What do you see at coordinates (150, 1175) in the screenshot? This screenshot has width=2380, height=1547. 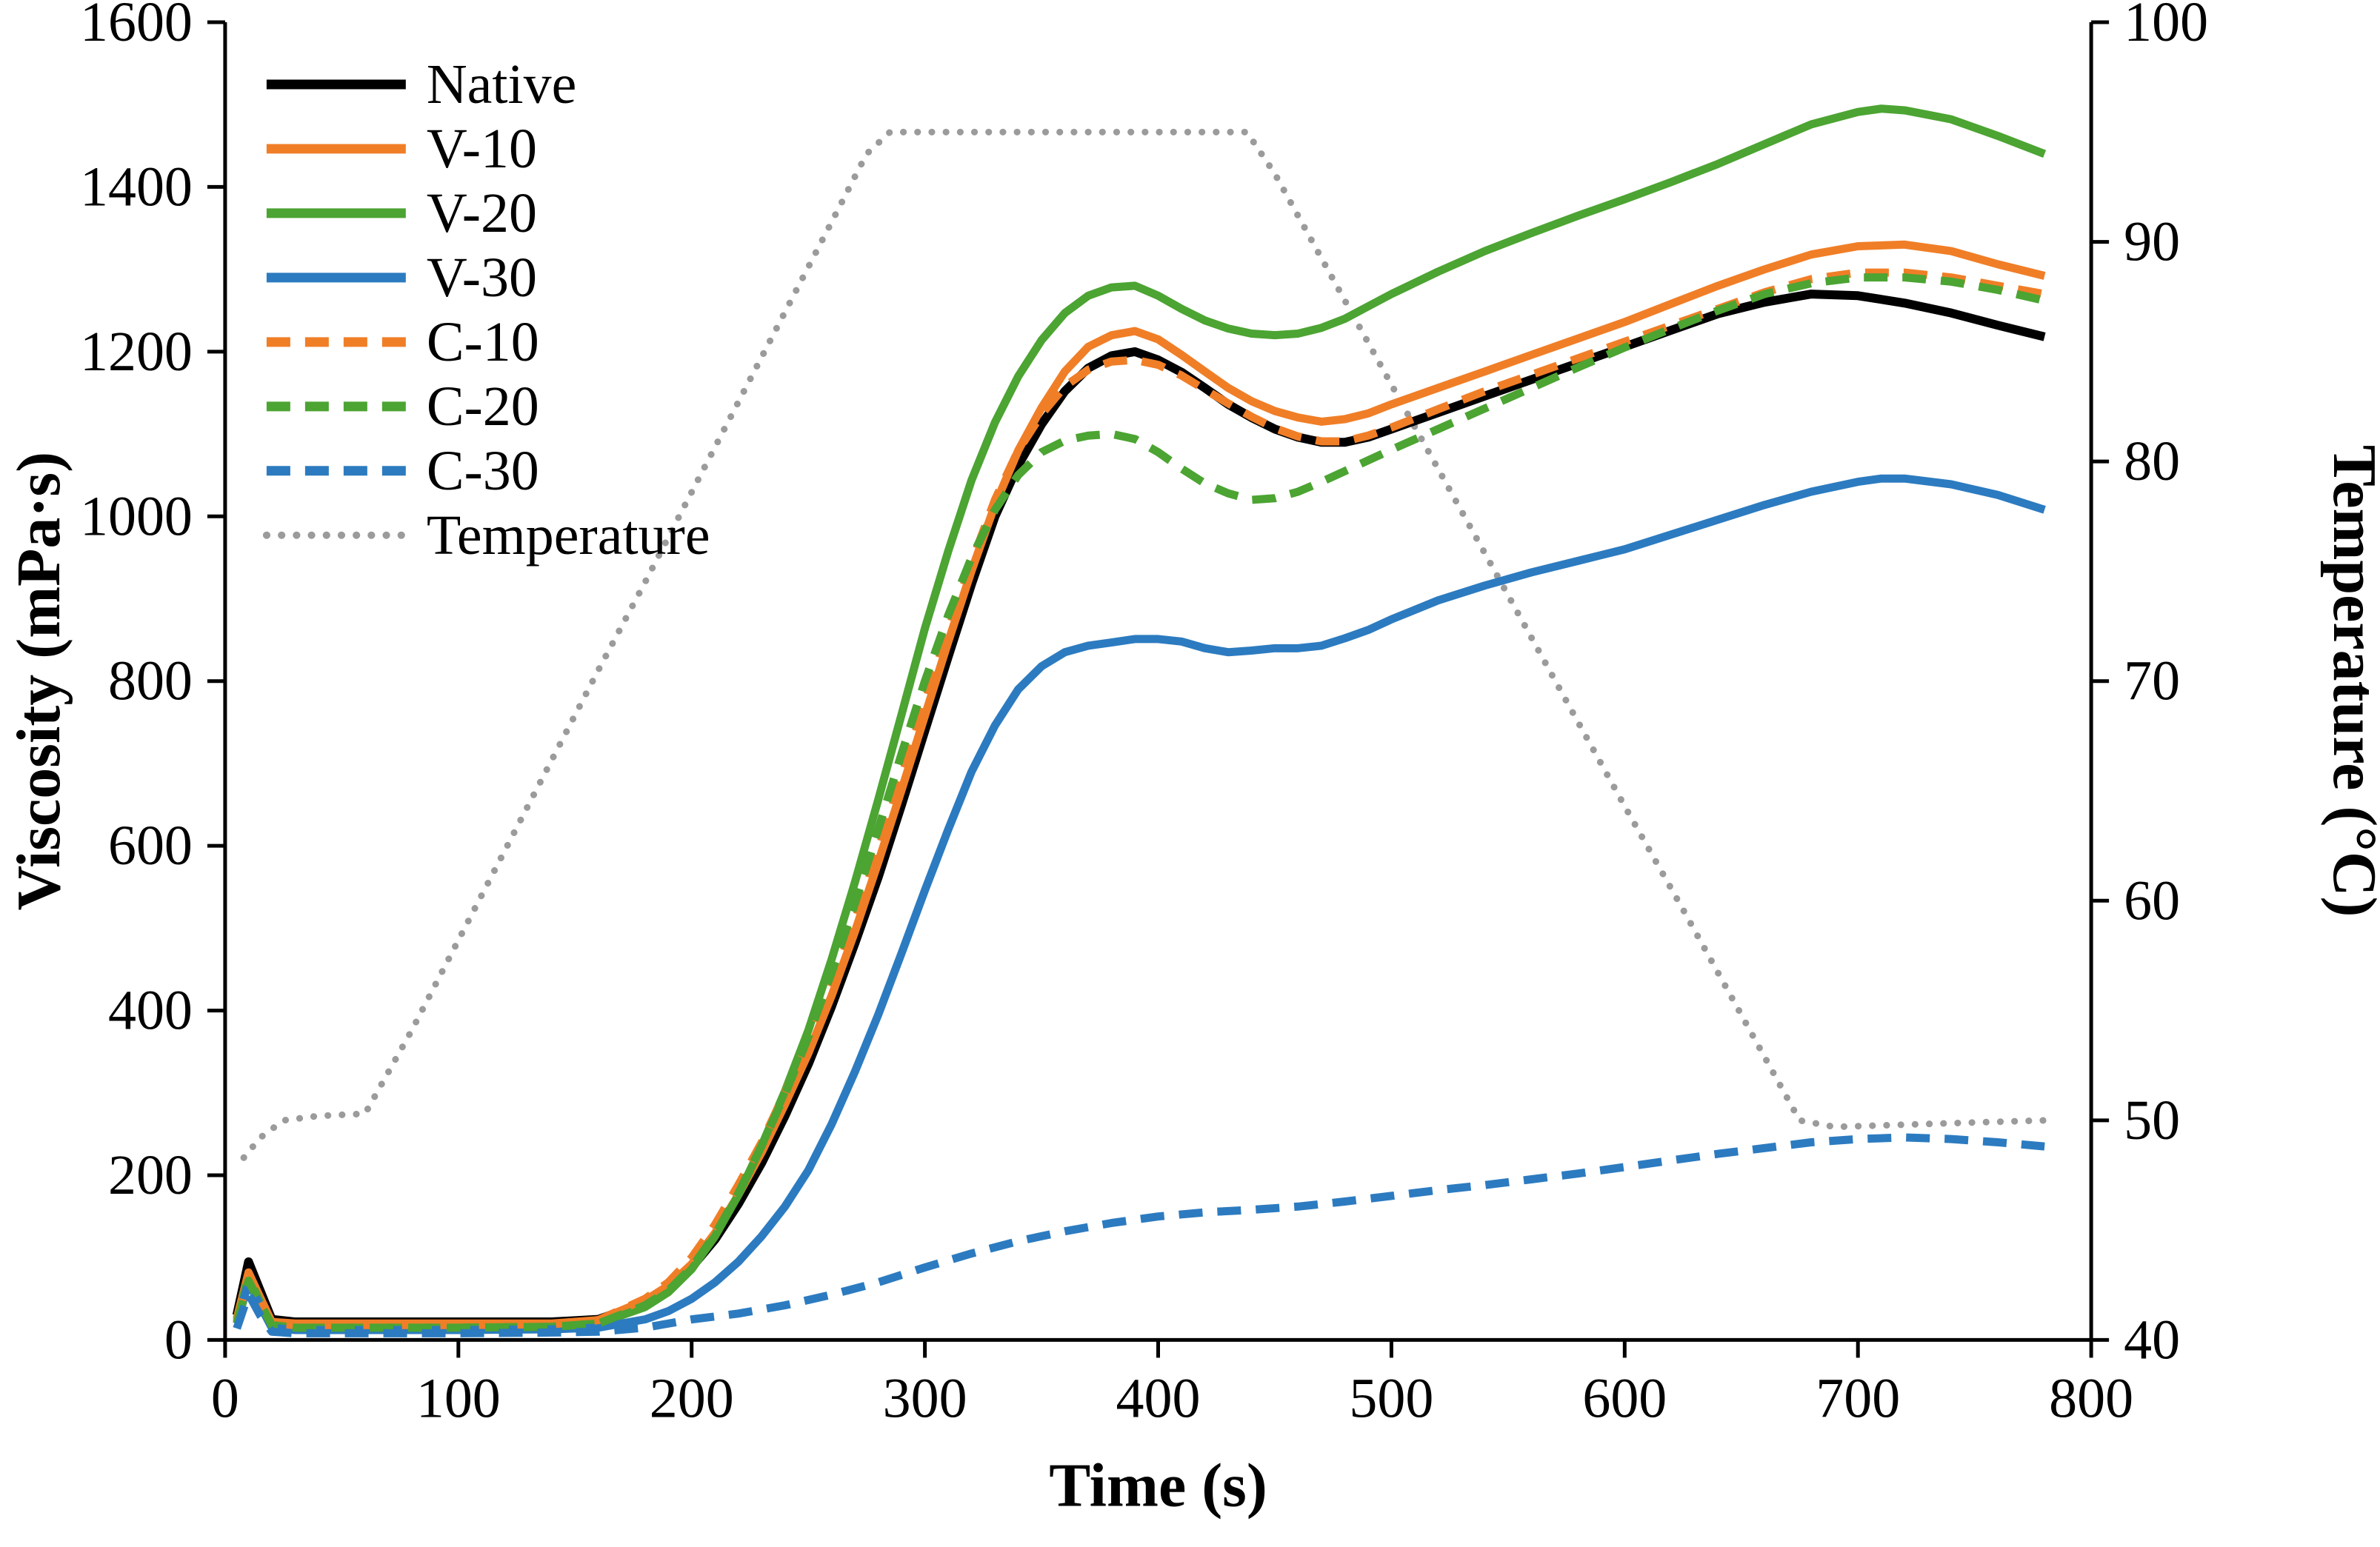 I see `y-left-tick-label: 200` at bounding box center [150, 1175].